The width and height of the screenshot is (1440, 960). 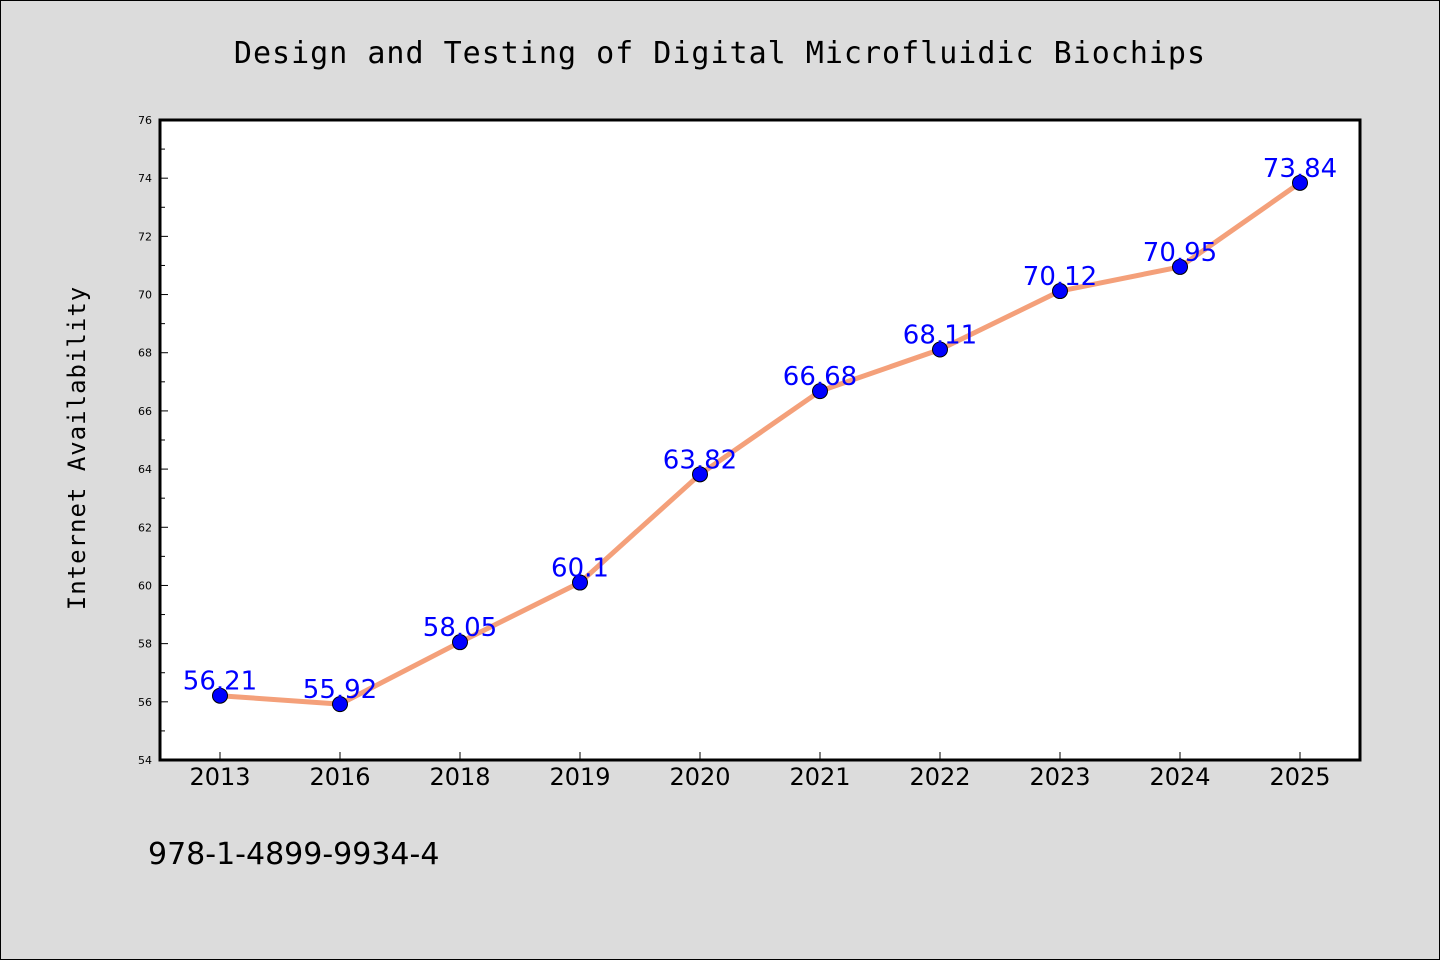 I want to click on y-tick-label: 70, so click(x=145, y=295).